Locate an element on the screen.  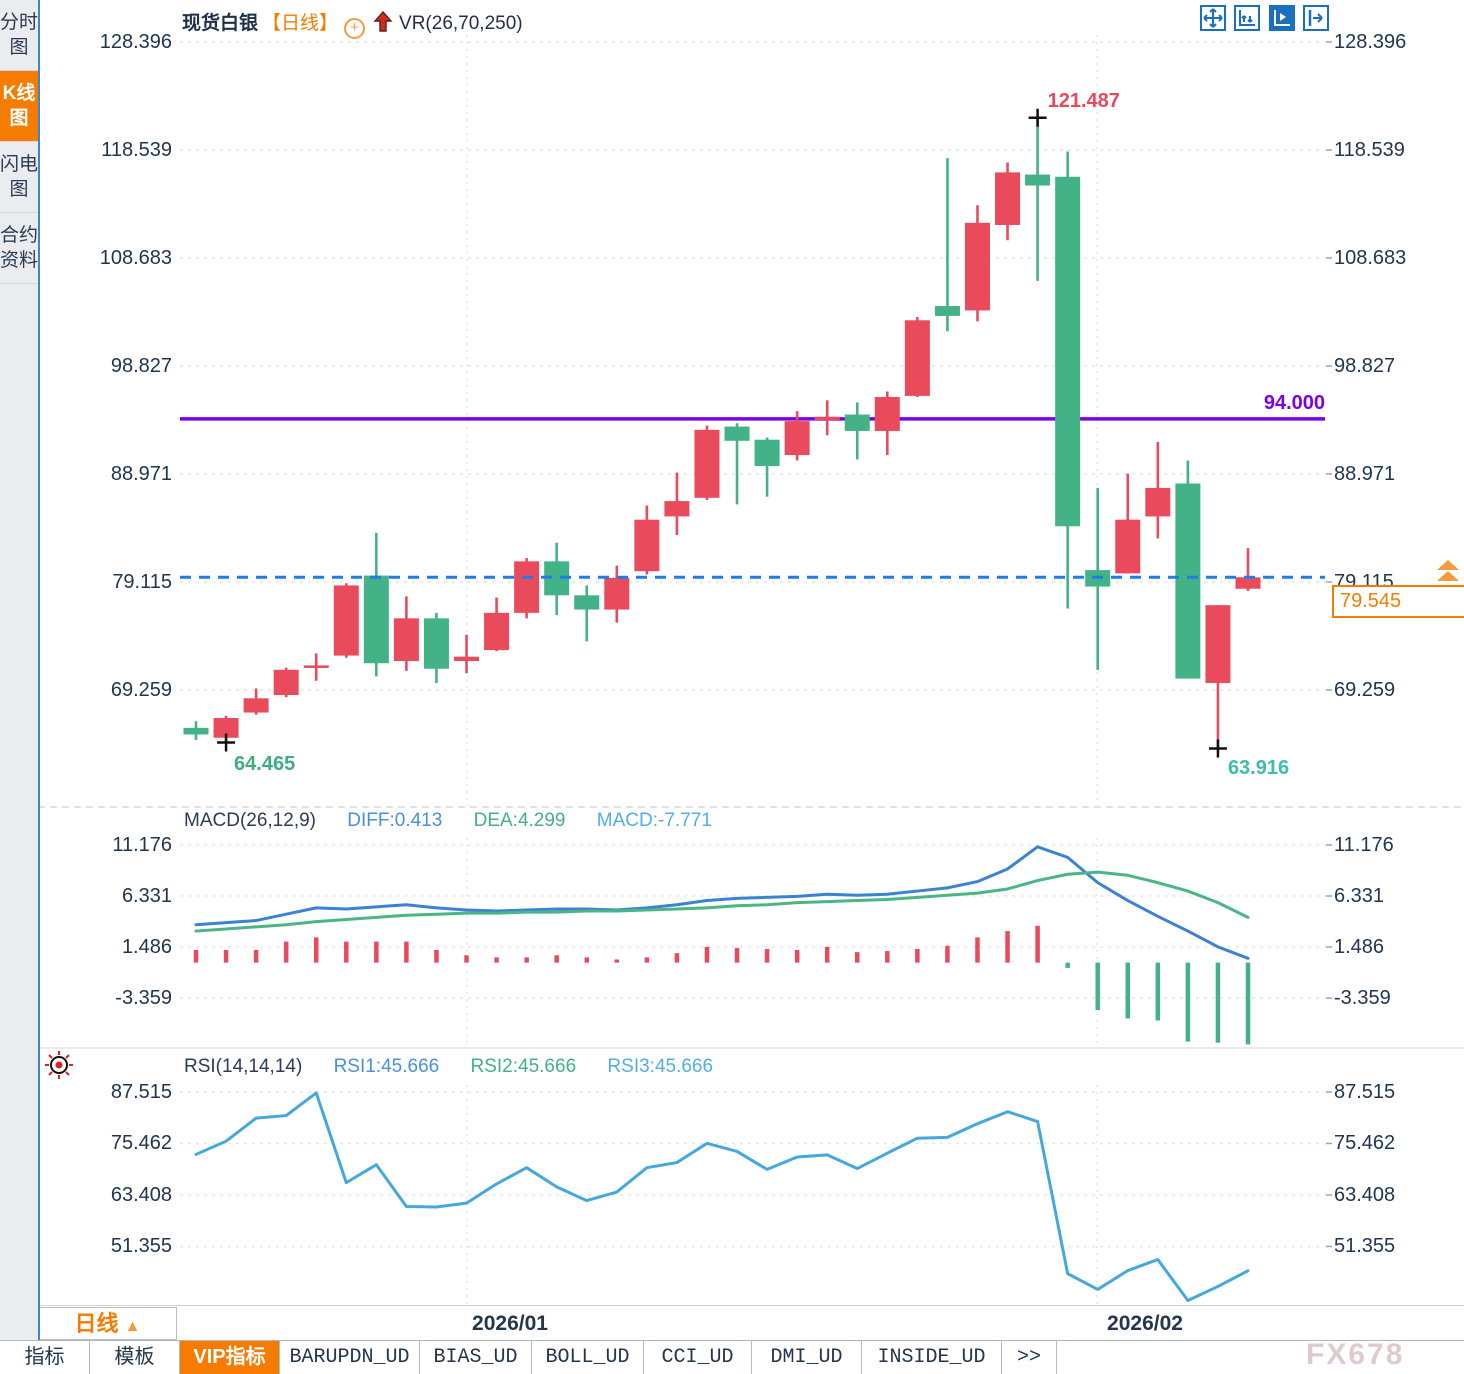
tab-barupdn-ud: BARUPDN_UD is located at coordinates (350, 1357).